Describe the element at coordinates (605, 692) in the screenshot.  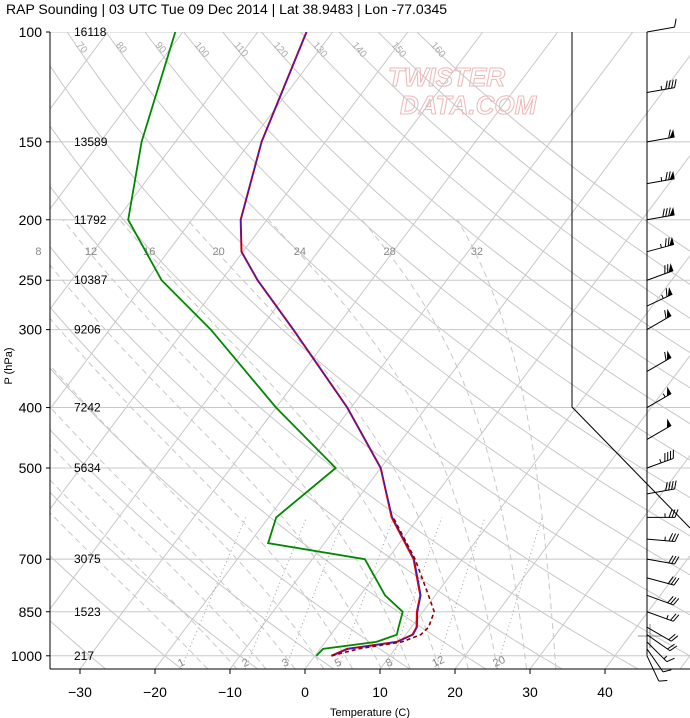
I see `x-tick-label: 40` at that location.